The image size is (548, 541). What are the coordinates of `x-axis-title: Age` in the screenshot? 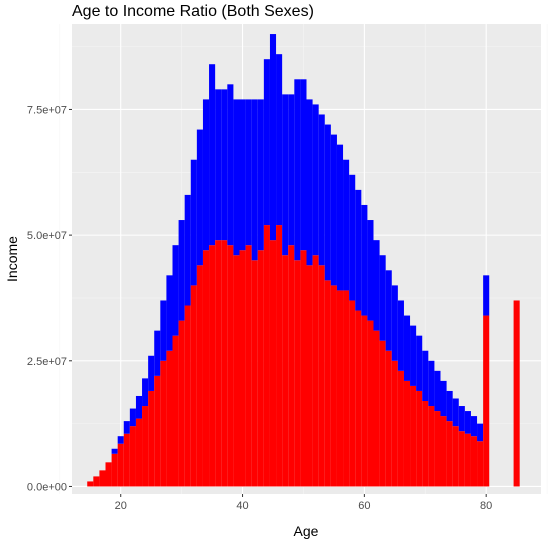 It's located at (306, 531).